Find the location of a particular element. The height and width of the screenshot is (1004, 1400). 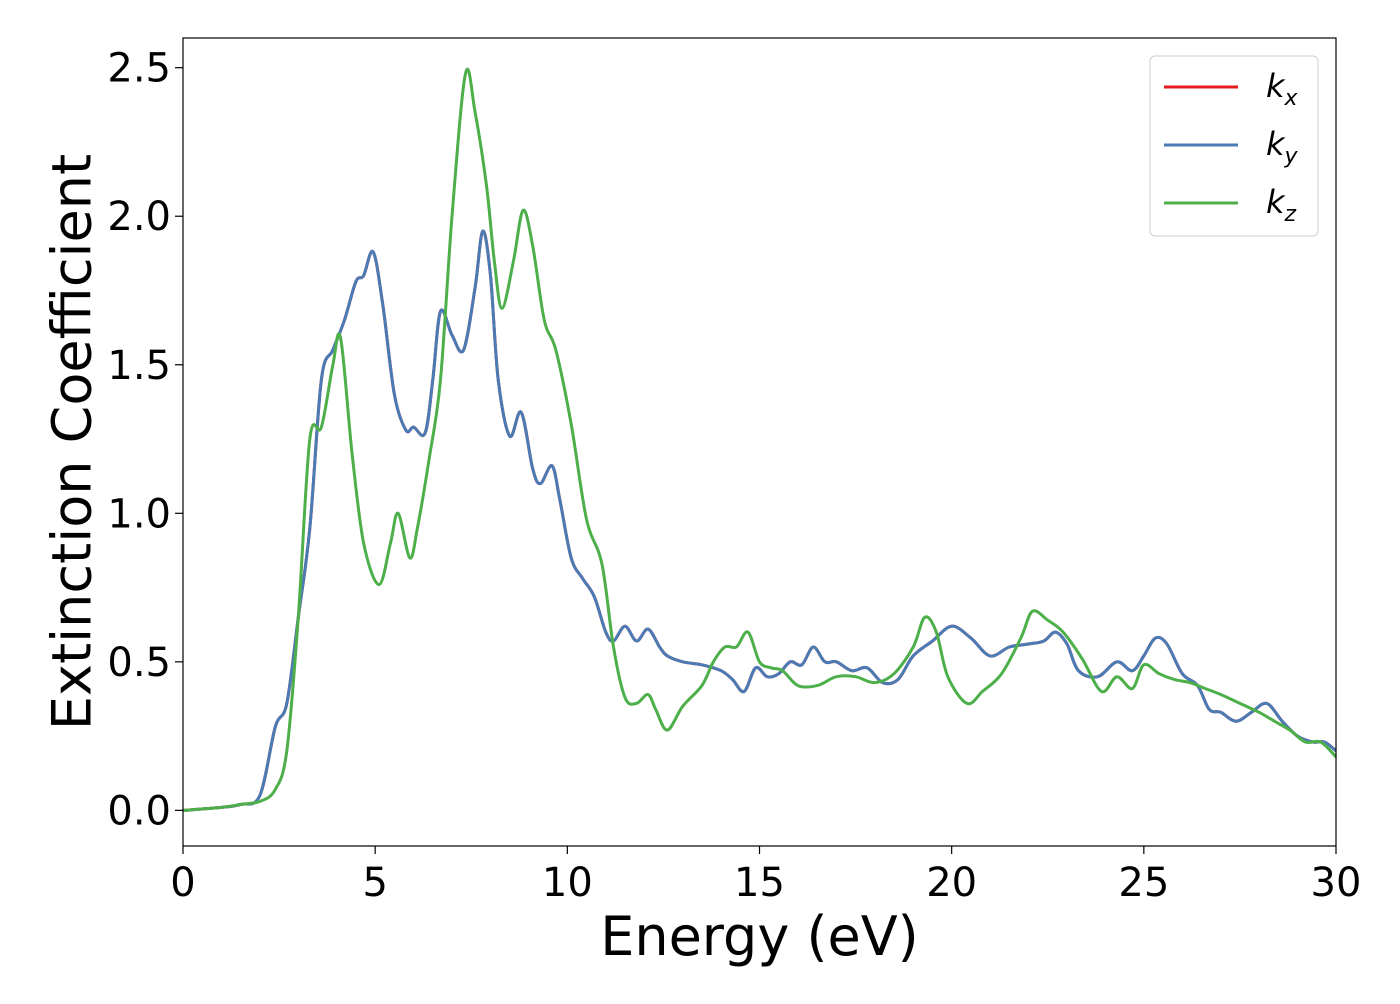

legend: kx ky kz is located at coordinates (1234, 146).